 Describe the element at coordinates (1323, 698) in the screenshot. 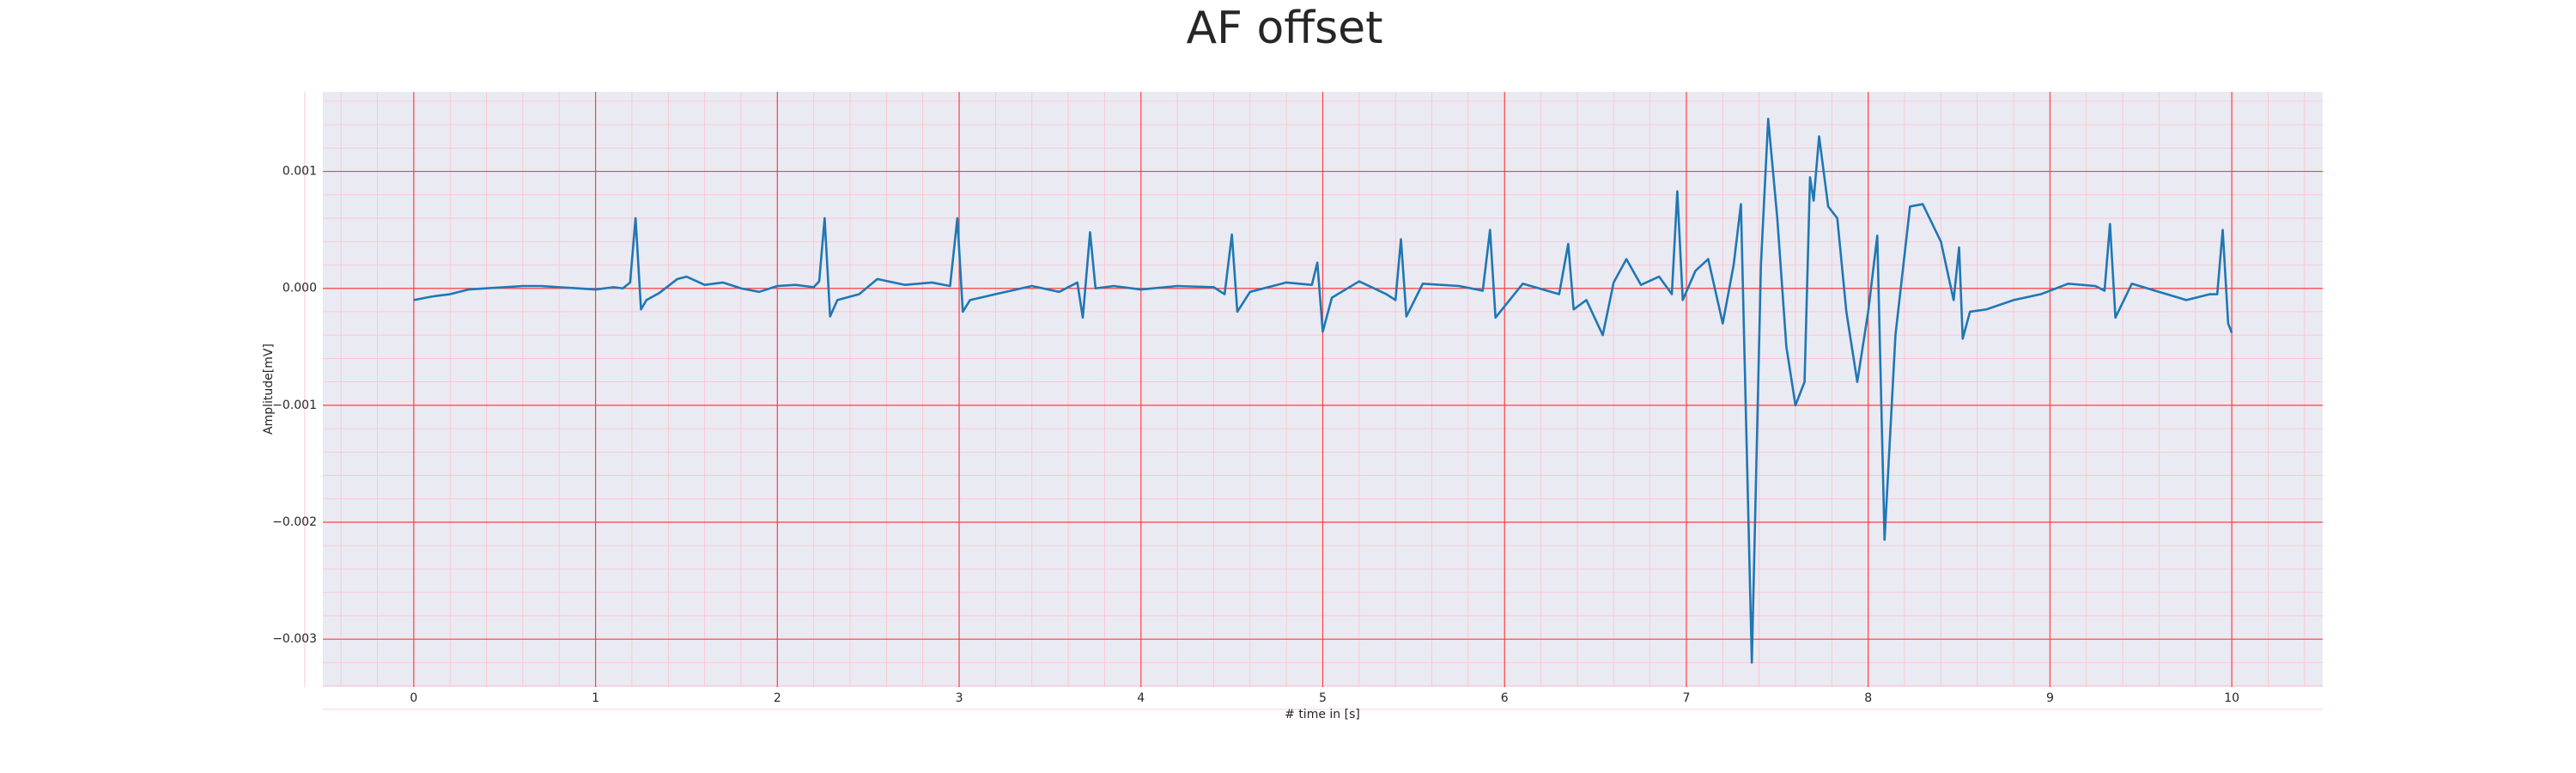

I see `x-tick-label: 5` at that location.